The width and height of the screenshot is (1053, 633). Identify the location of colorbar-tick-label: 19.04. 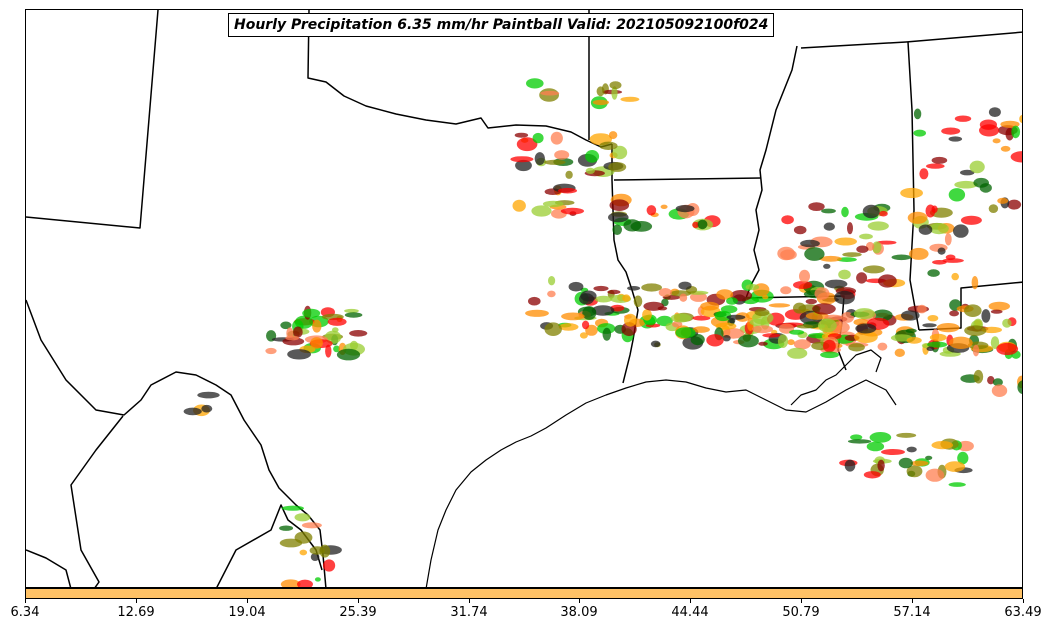
(247, 612).